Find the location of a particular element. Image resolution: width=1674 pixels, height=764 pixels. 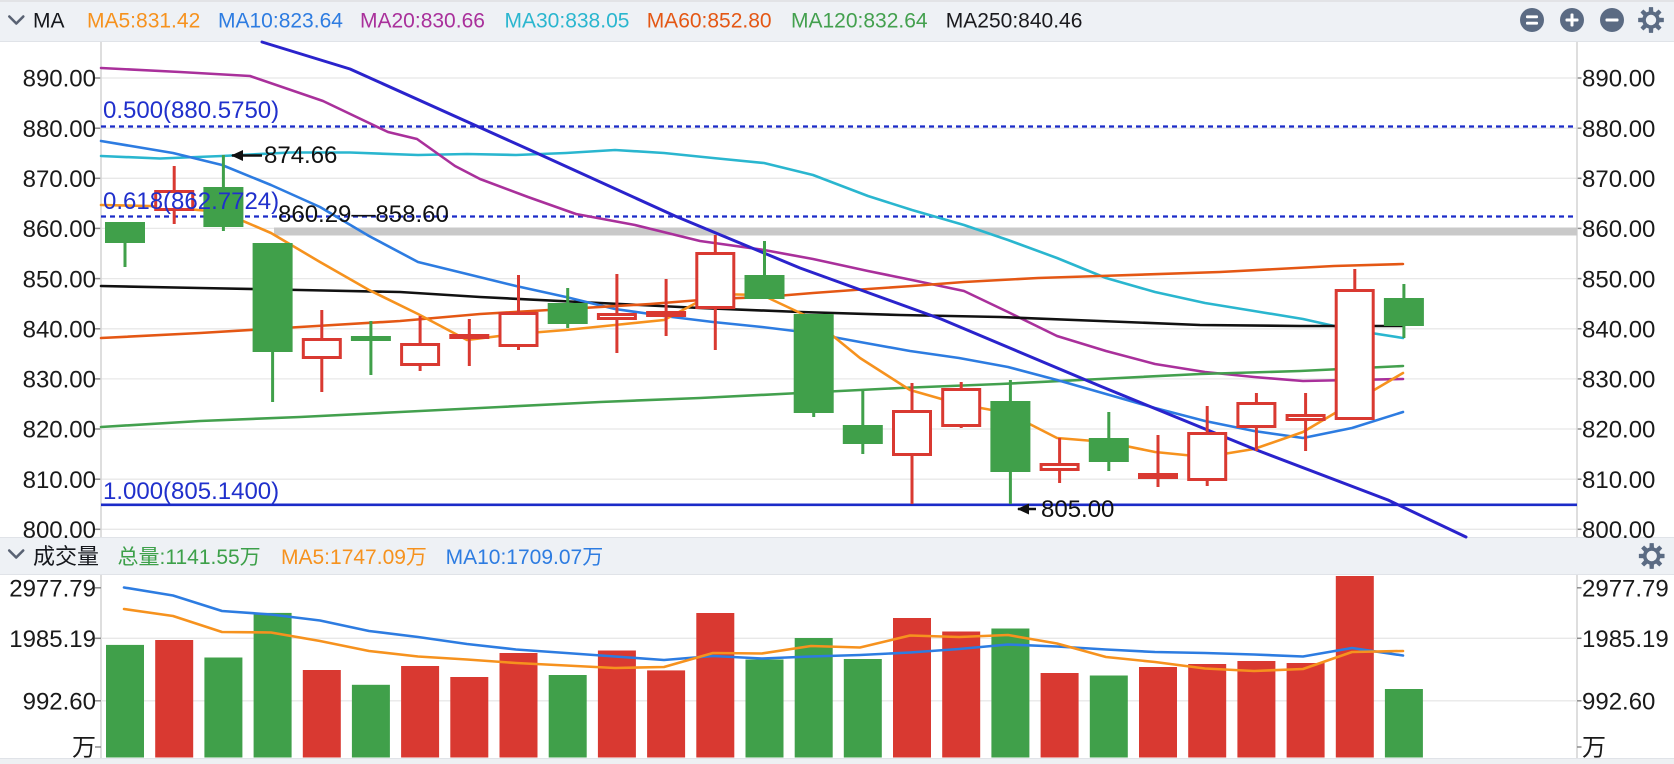

svg-text: 0.618(862.7724) is located at coordinates (191, 201).